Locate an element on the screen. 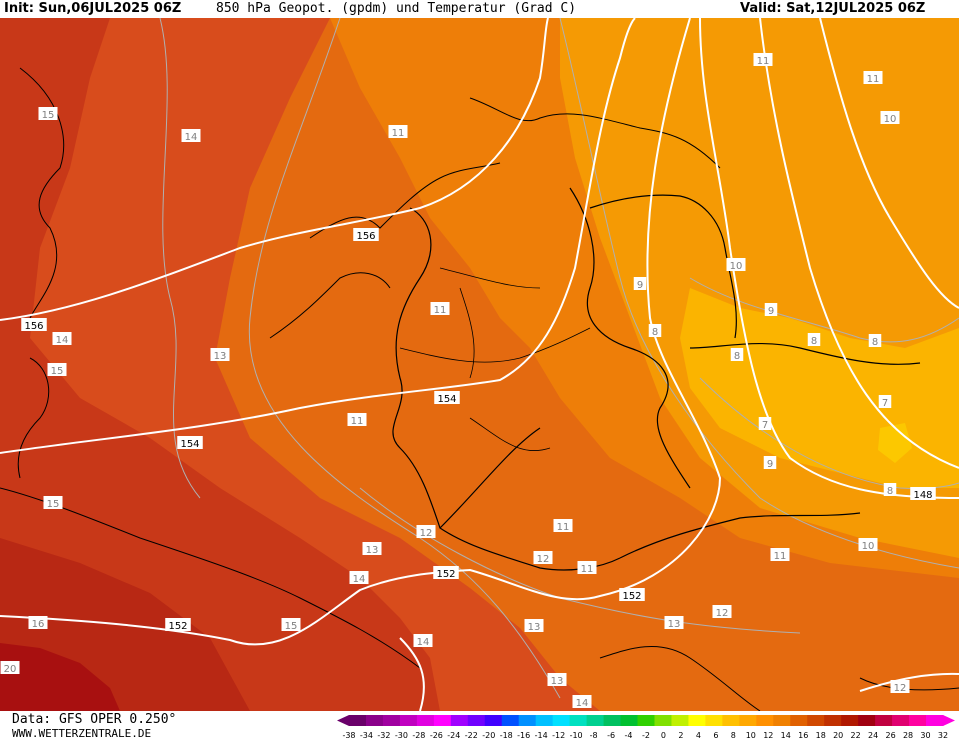  data-source: Data: GFS OPER 0.250° is located at coordinates (94, 719).